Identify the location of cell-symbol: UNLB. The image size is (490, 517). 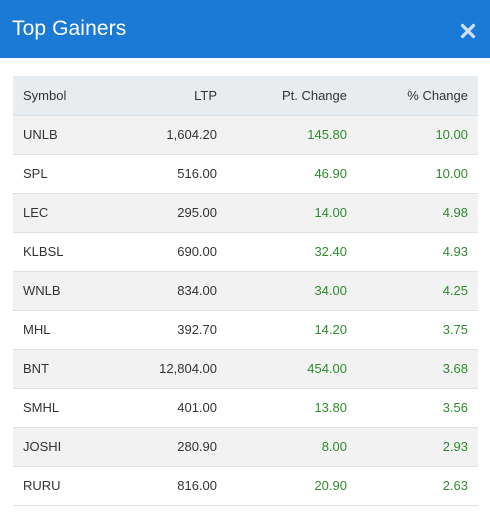
(40, 134).